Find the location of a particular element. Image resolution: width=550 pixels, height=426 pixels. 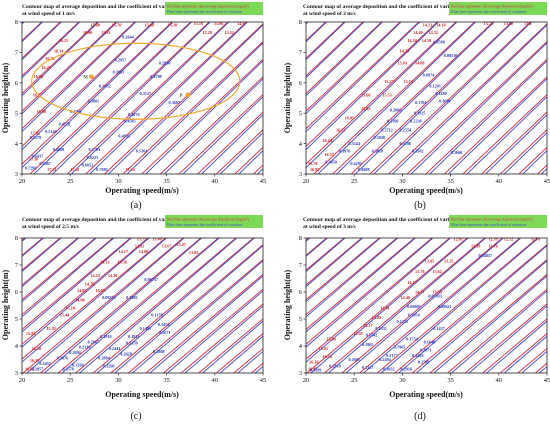

point-marker-m is located at coordinates (91, 77).